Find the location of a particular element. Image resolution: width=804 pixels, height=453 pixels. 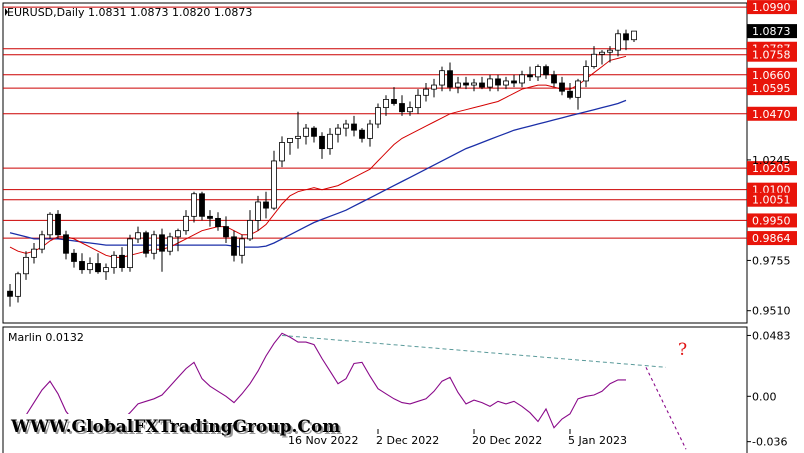

time-tick-label: 20 Dec 2022 is located at coordinates (507, 440).